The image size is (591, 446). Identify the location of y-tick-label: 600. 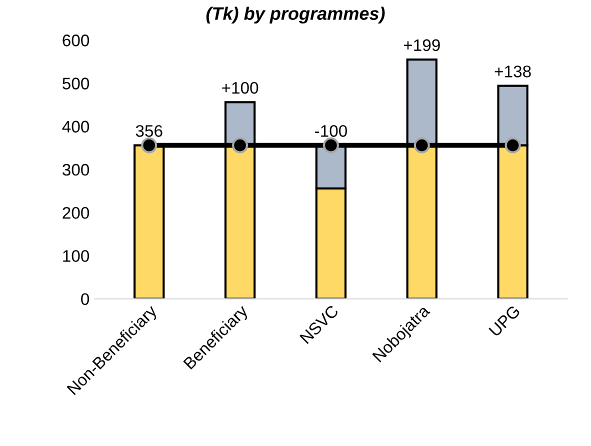
(76, 40).